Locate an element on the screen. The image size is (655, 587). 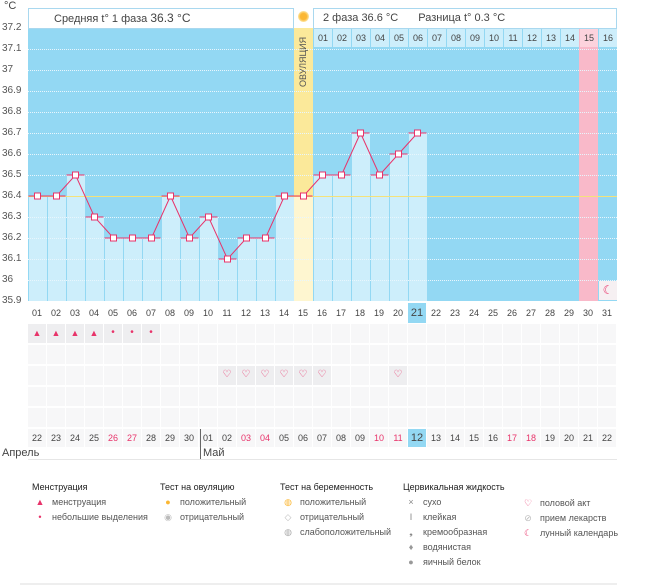
calendar-date-label: 13 is located at coordinates (436, 438).